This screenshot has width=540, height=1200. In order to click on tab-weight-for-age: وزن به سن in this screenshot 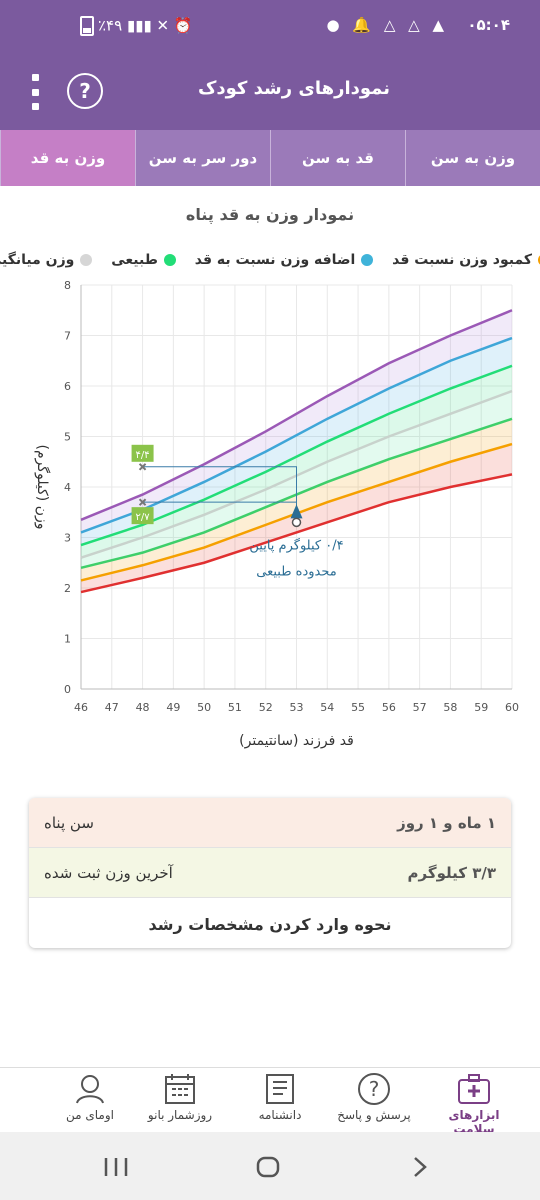, I will do `click(472, 158)`.